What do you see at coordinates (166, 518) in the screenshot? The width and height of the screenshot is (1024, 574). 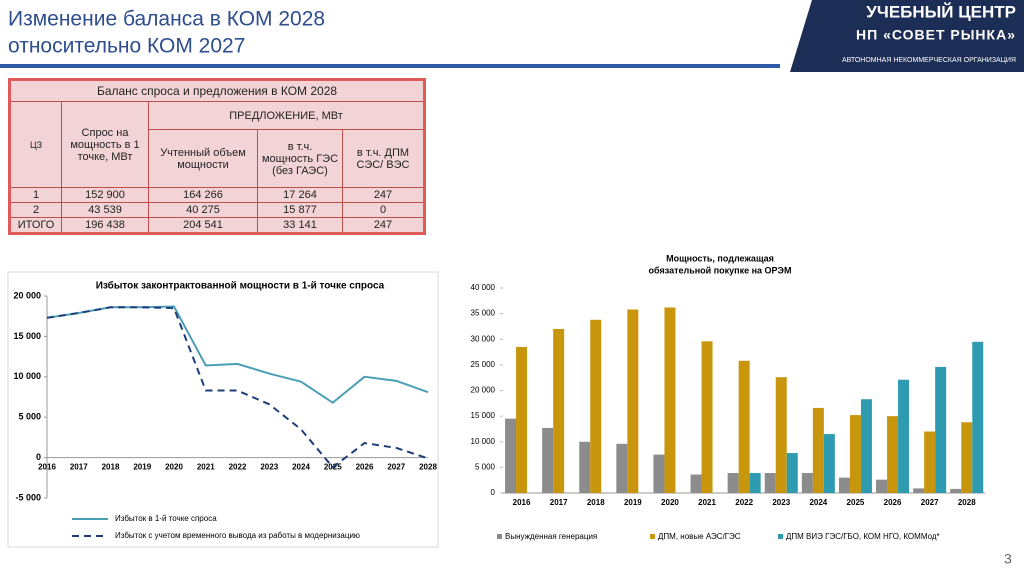 I see `legend-label: Избыток в 1-й точке спроса` at bounding box center [166, 518].